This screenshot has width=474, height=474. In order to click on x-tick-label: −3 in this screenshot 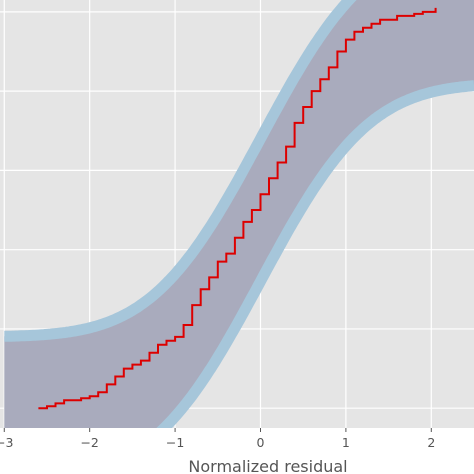, I will do `click(6, 442)`.